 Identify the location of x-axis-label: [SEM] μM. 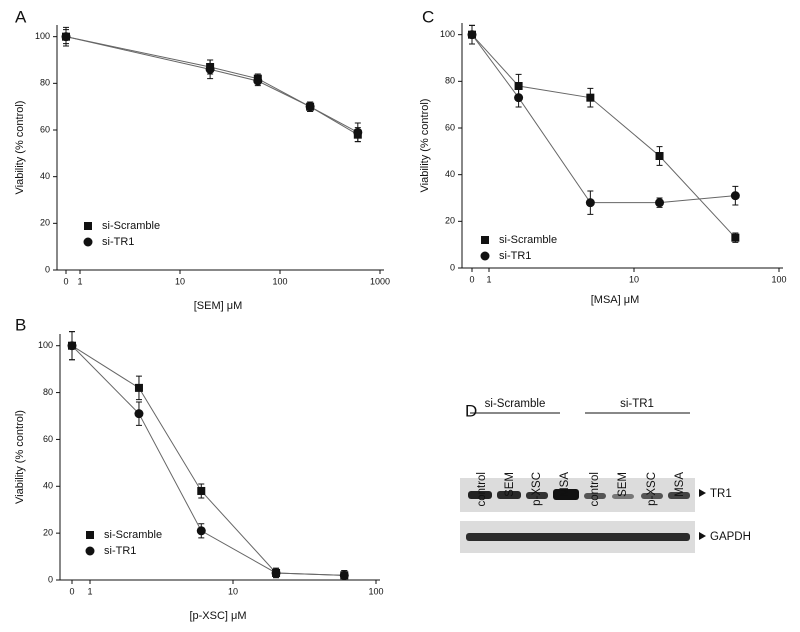
(218, 306).